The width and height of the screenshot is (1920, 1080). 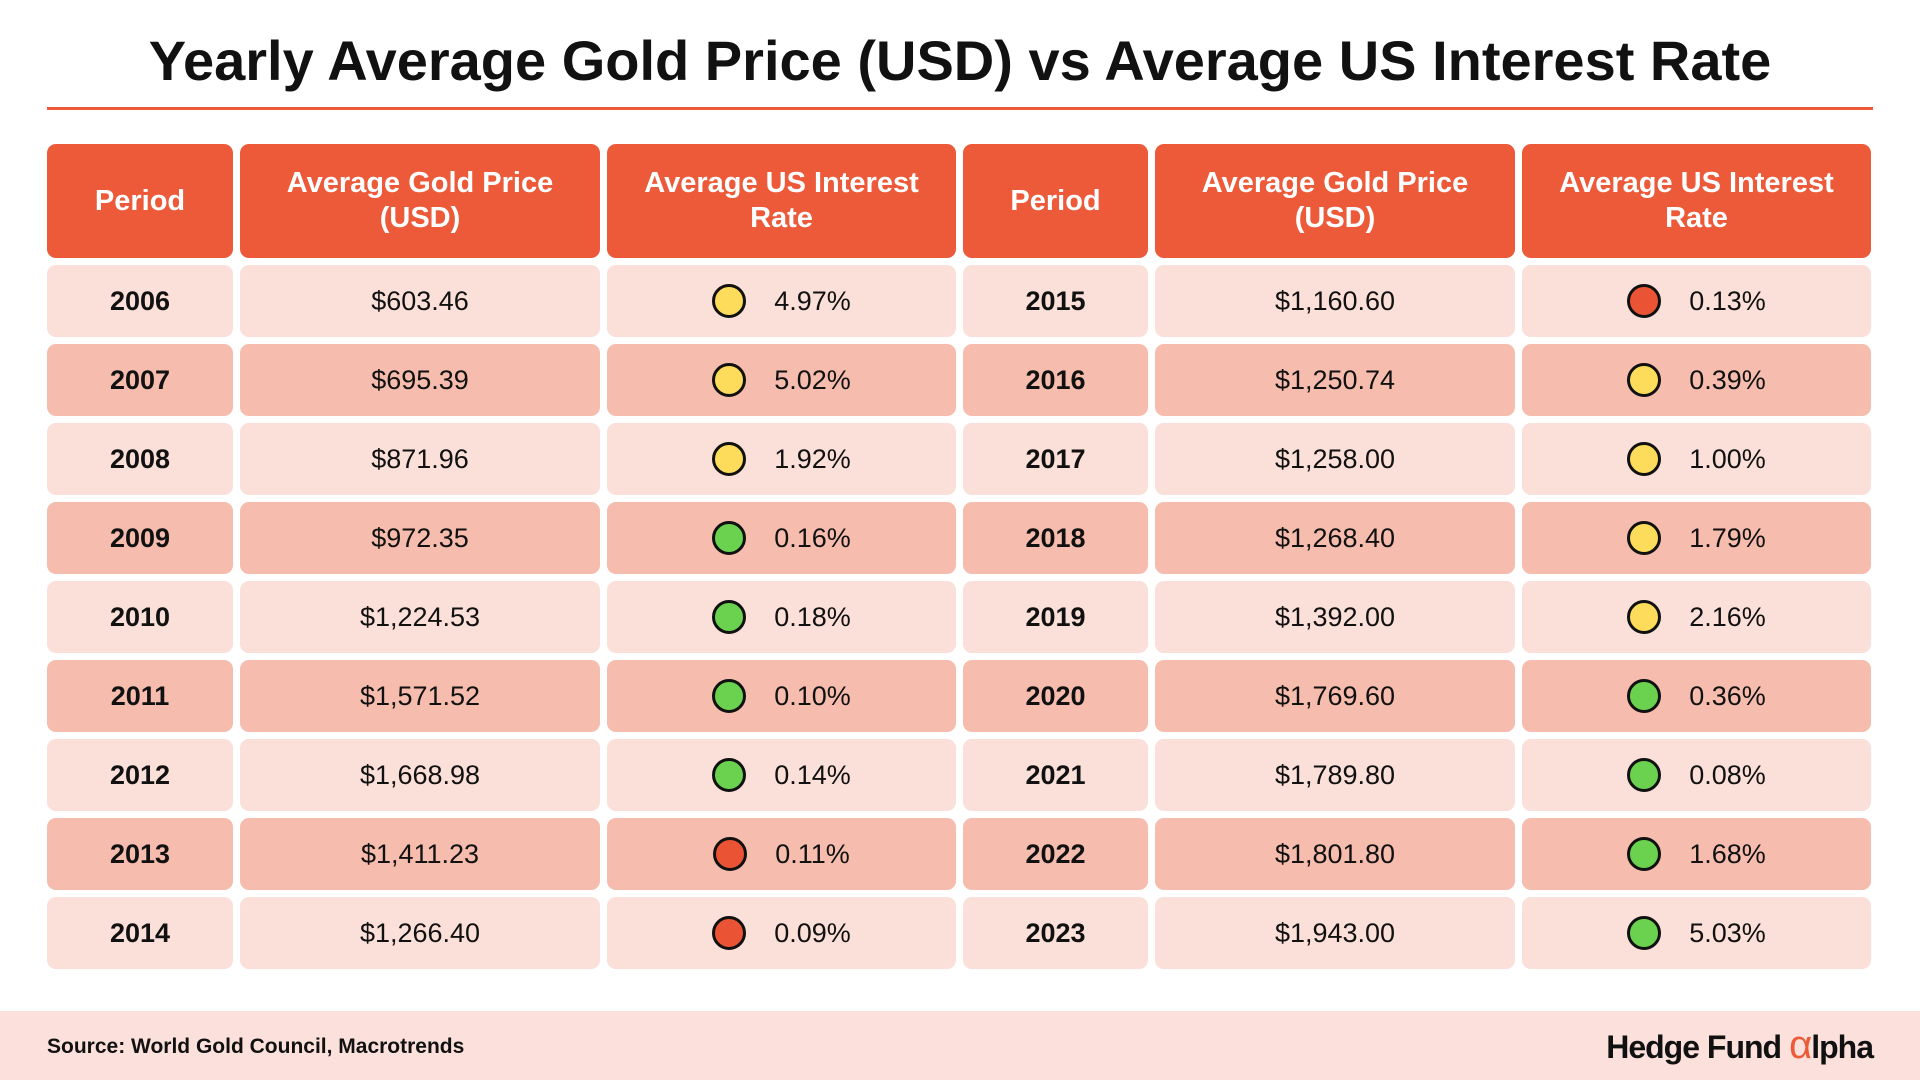 I want to click on rate-text: 0.09%, so click(x=812, y=932).